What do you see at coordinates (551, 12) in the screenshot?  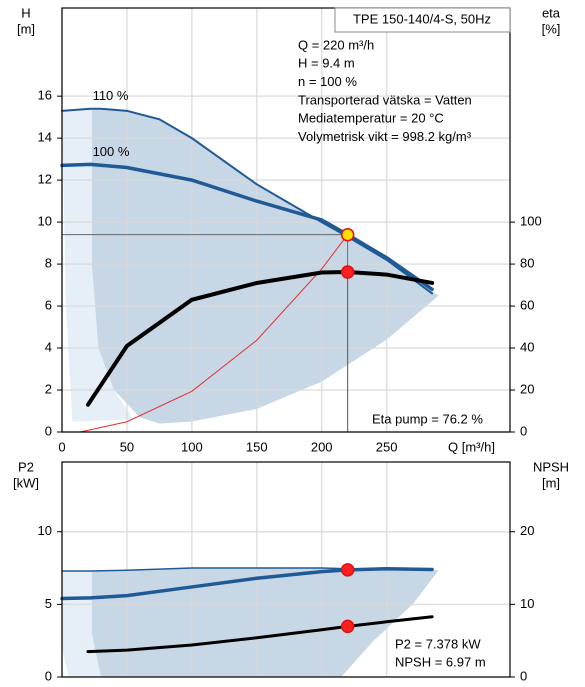 I see `y2-axis-label: eta` at bounding box center [551, 12].